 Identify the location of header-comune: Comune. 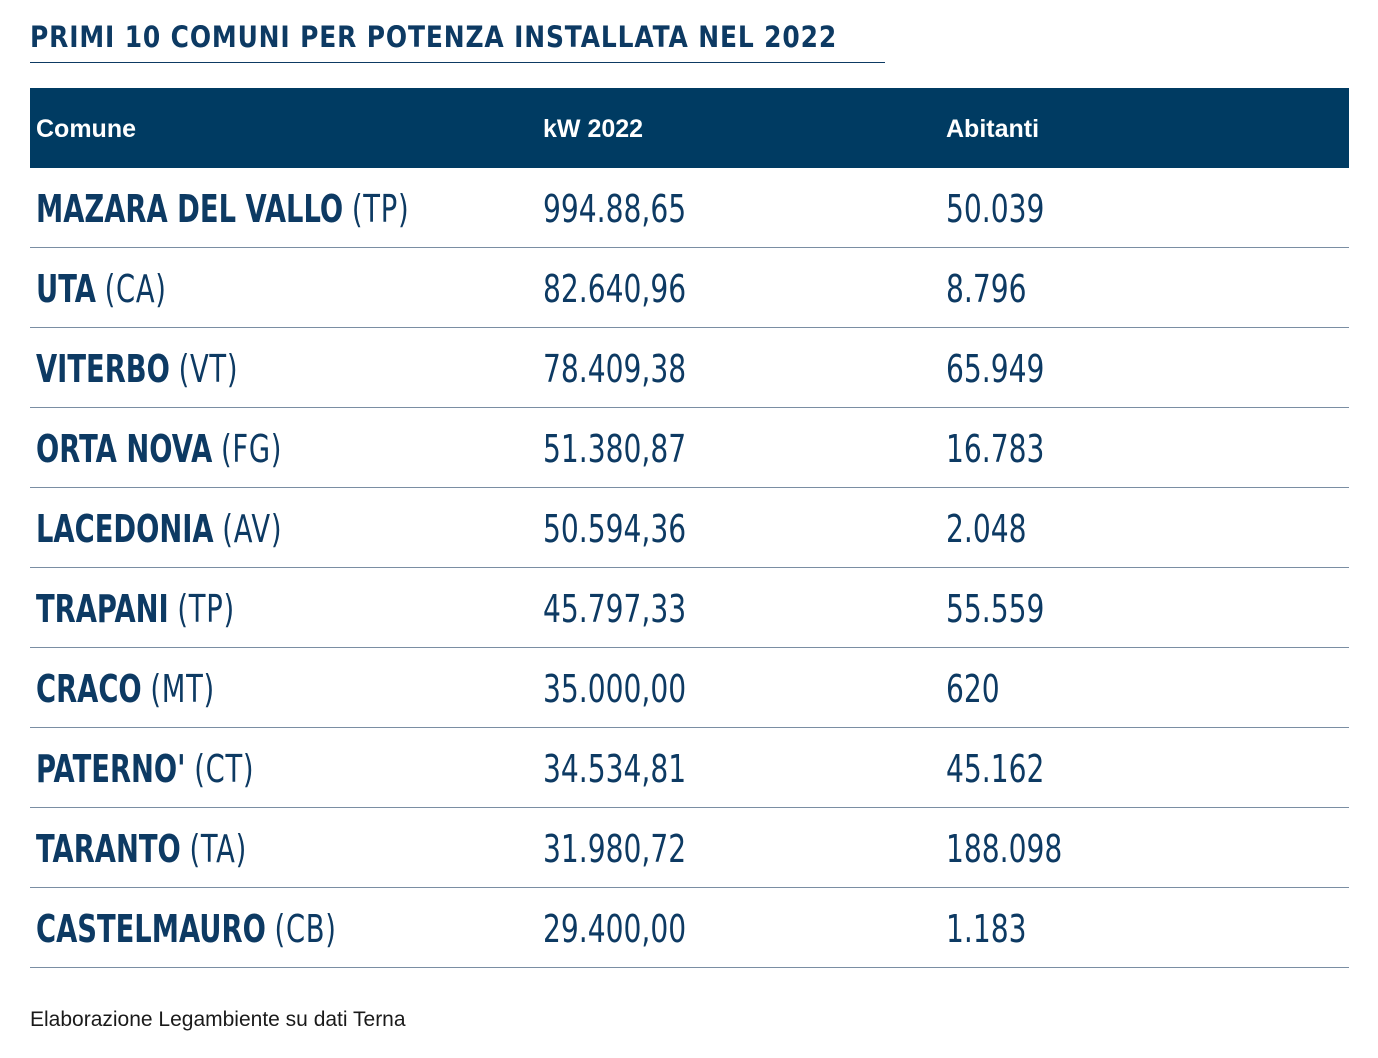
(86, 129).